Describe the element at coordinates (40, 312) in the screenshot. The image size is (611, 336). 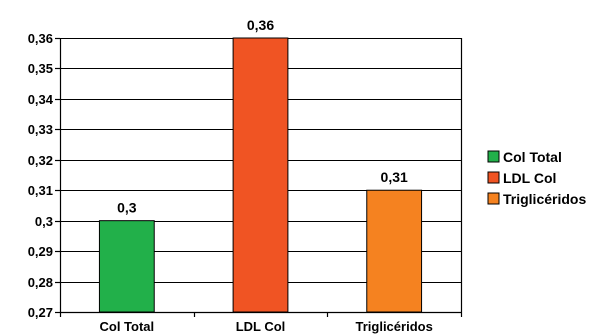
I see `y-tick-label: 0,27` at that location.